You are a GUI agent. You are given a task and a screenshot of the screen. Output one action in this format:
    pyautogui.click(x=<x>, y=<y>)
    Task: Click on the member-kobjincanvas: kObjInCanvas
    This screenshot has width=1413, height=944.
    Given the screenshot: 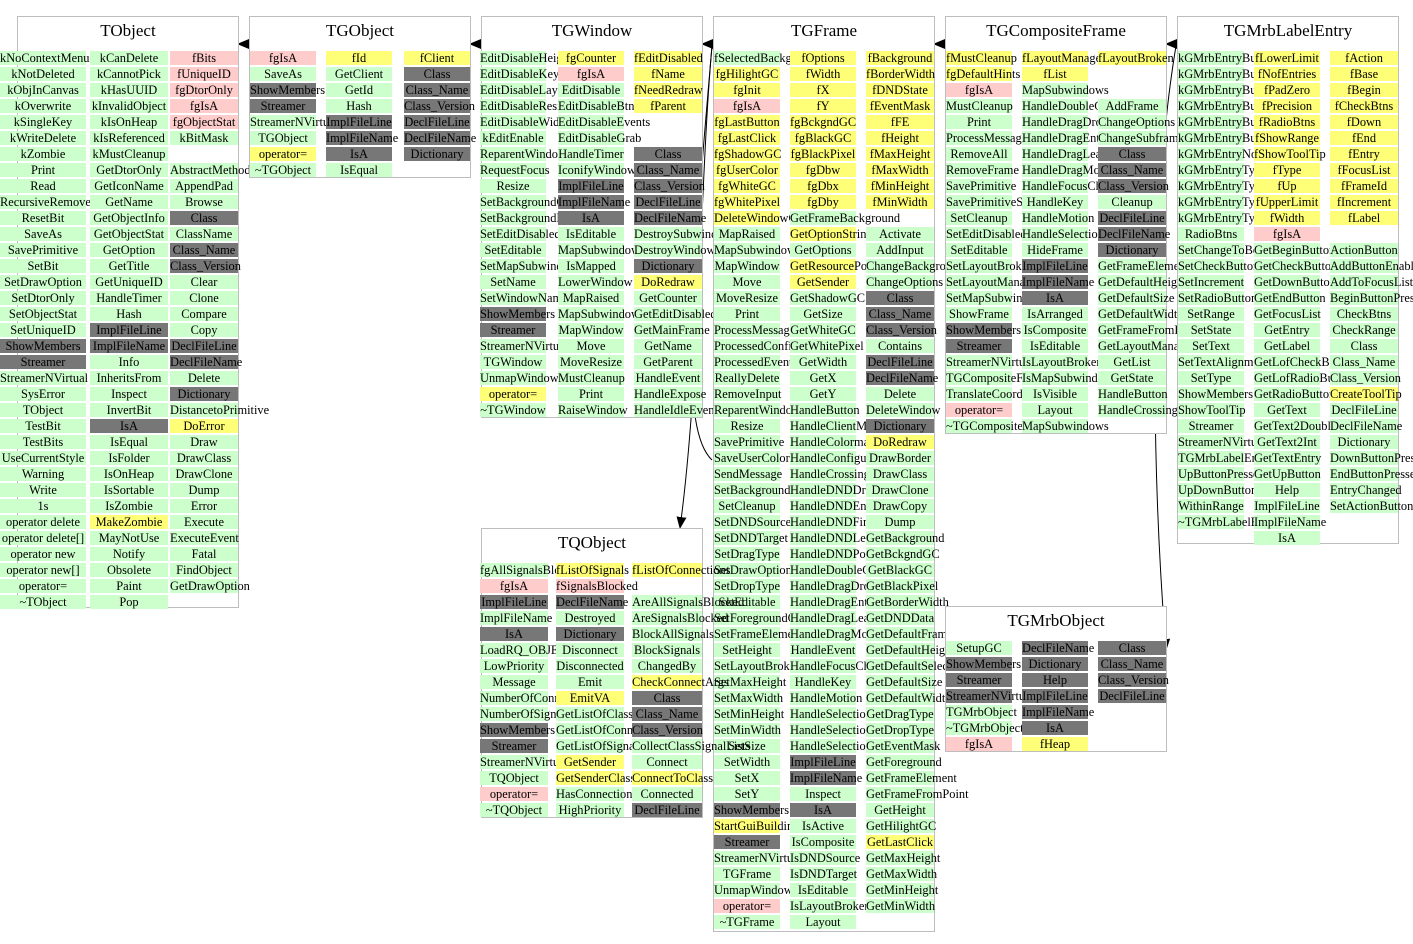 What is the action you would take?
    pyautogui.click(x=43, y=90)
    